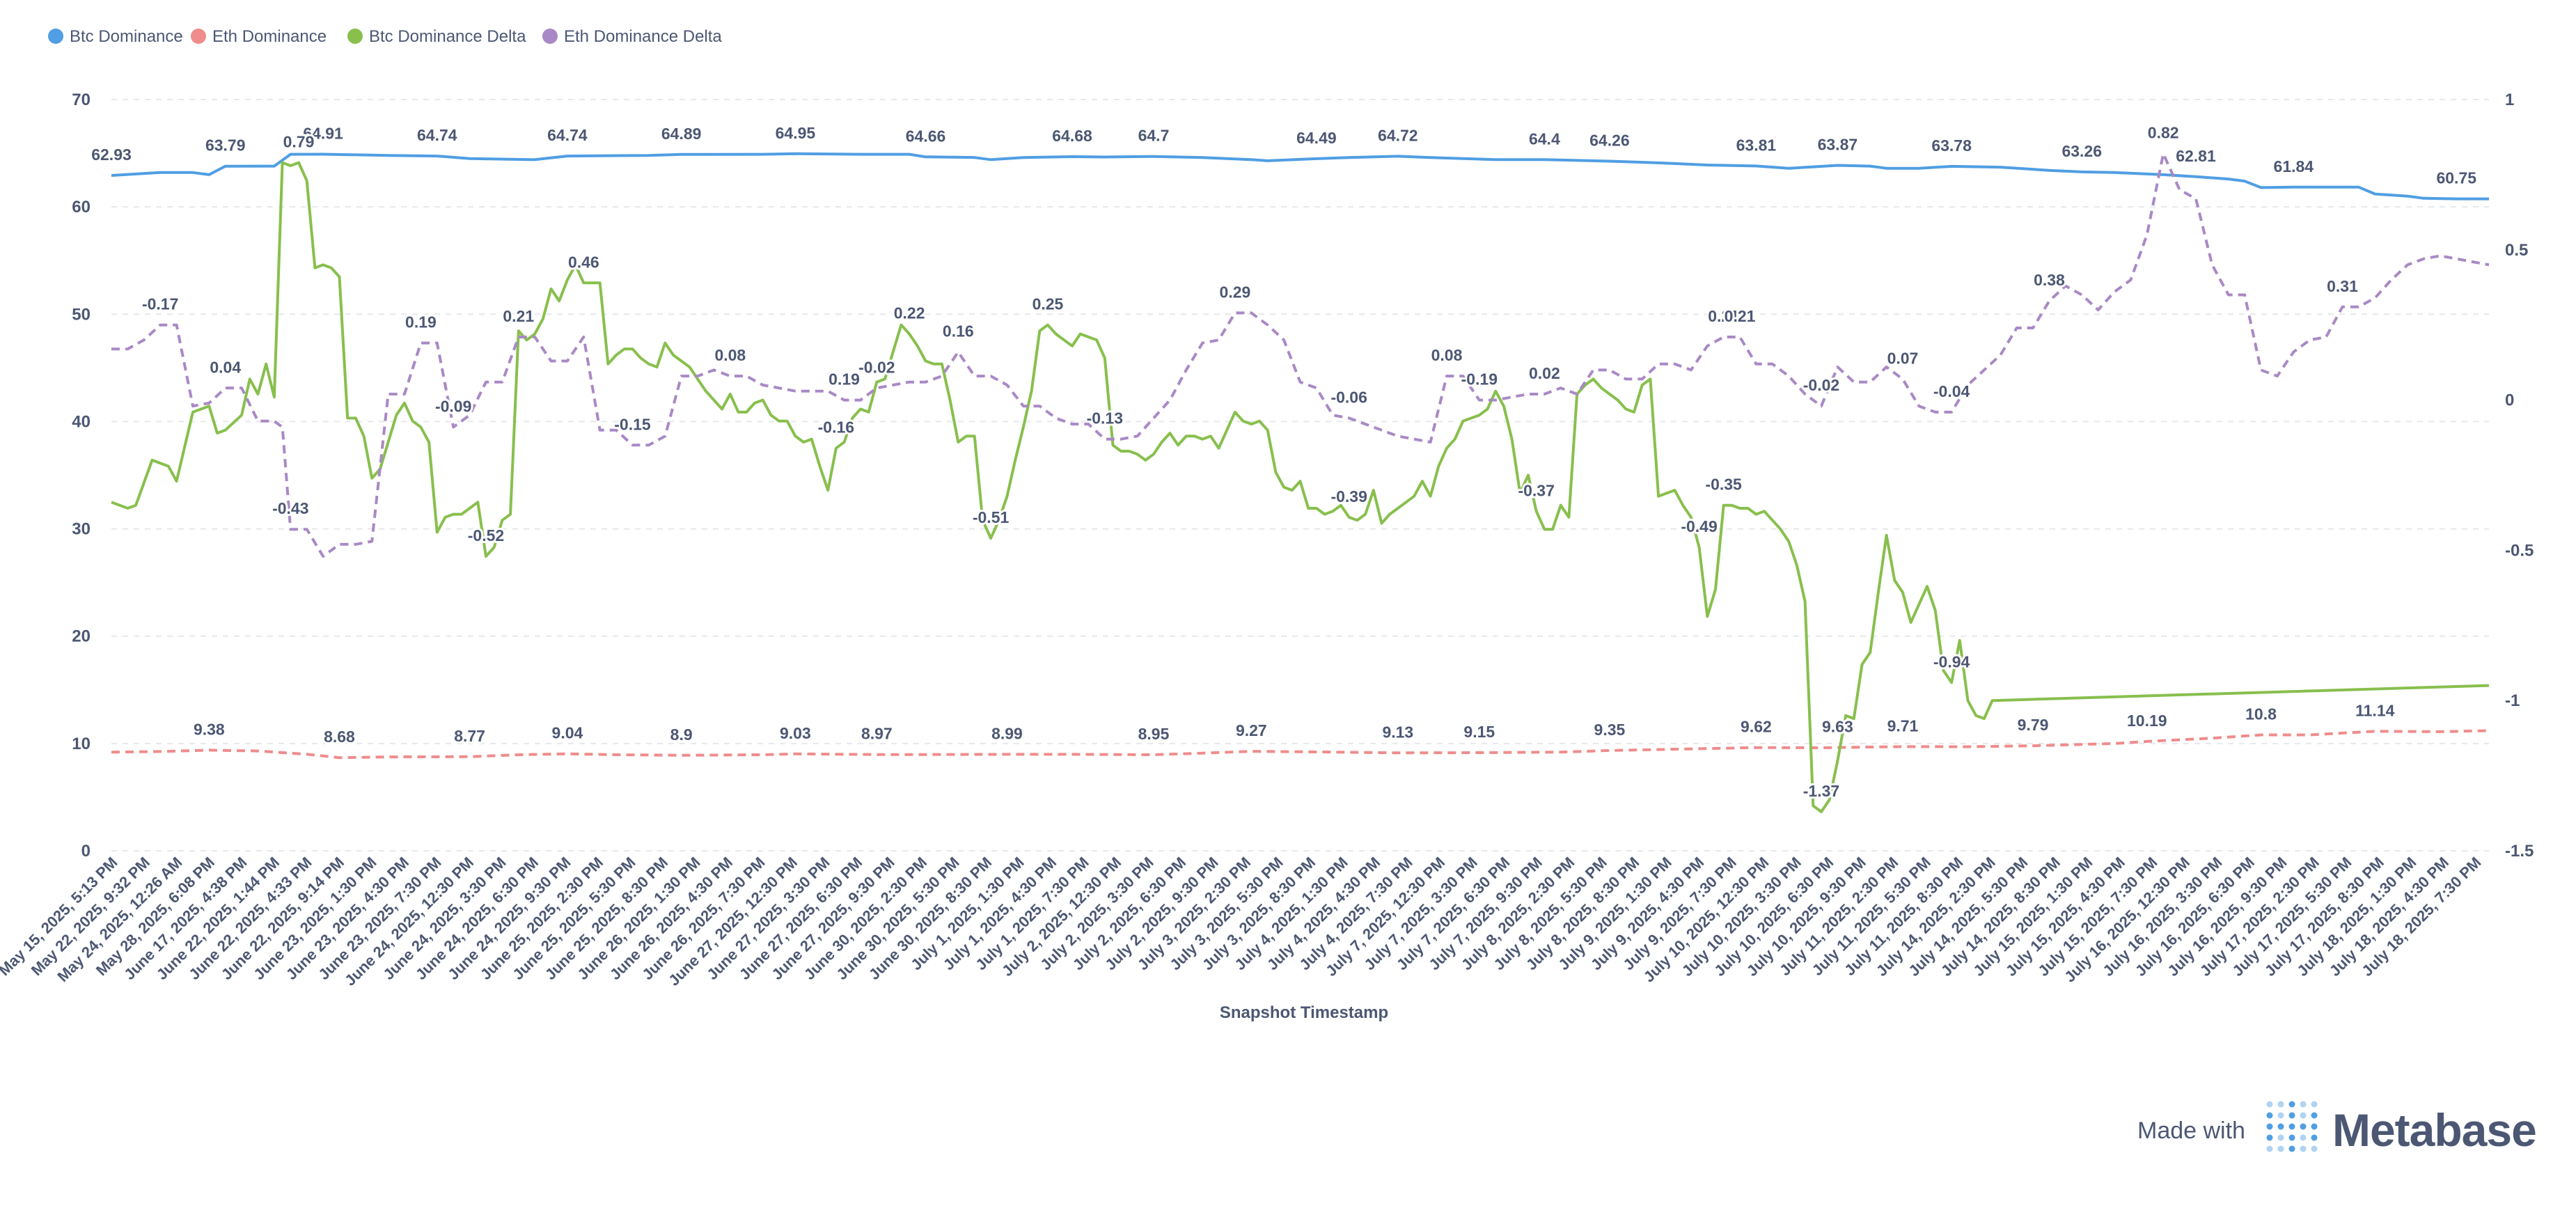 This screenshot has height=1208, width=2576. I want to click on y2-tick-label: -1, so click(2512, 700).